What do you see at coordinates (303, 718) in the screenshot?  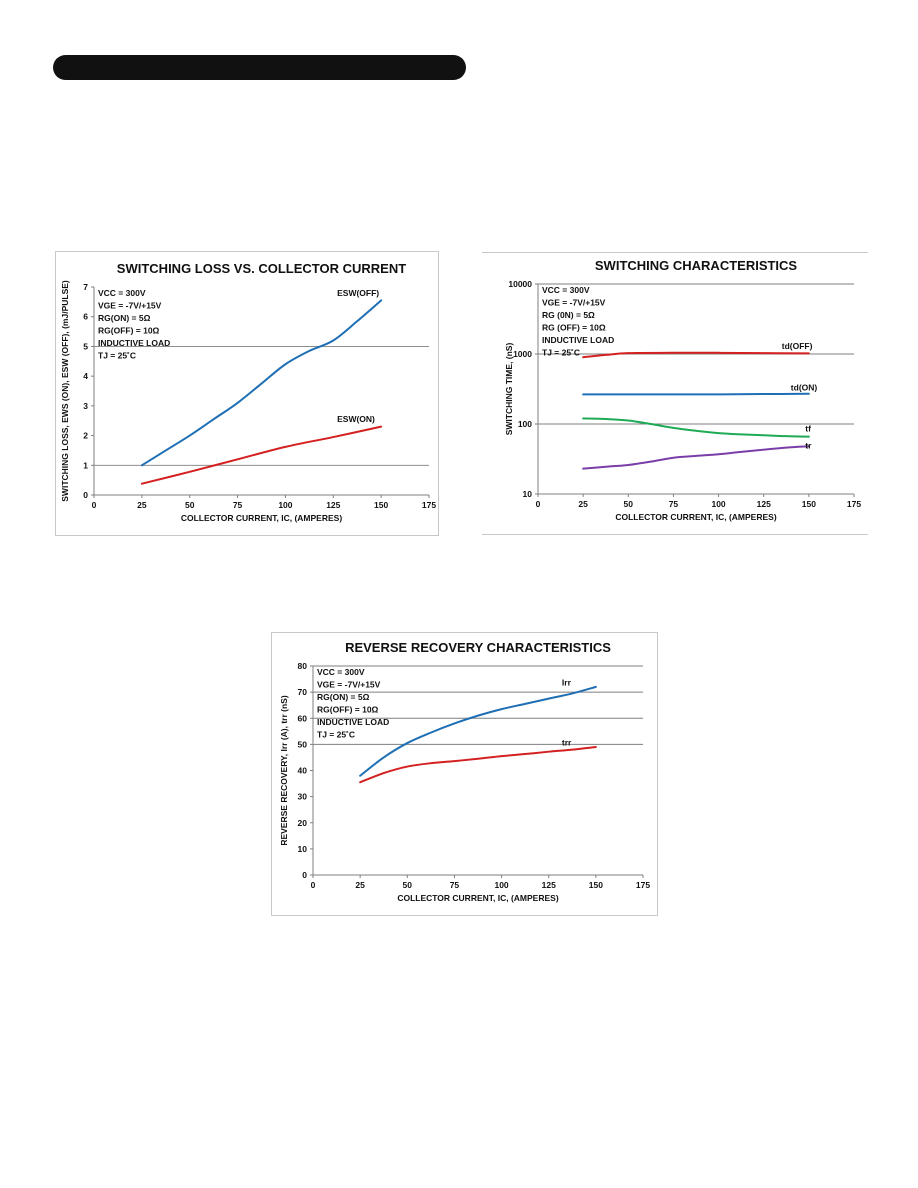 I see `y-tick-label: 60` at bounding box center [303, 718].